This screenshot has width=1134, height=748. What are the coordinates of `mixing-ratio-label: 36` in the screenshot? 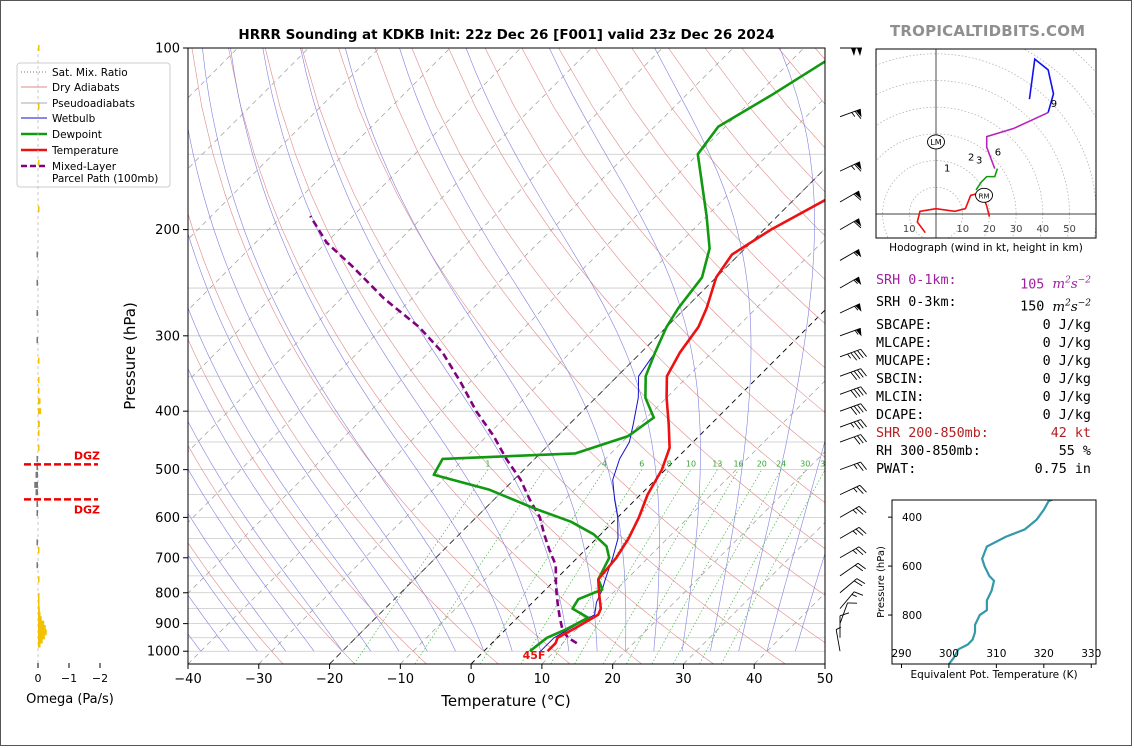 It's located at (825, 464).